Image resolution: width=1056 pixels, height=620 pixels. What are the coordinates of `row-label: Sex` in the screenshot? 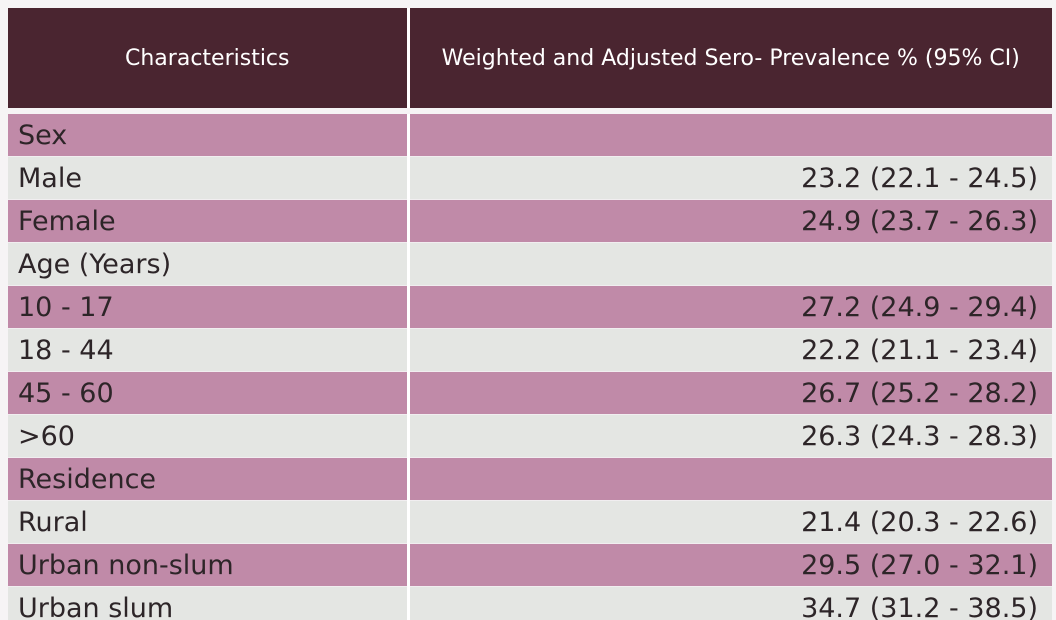 It's located at (209, 135).